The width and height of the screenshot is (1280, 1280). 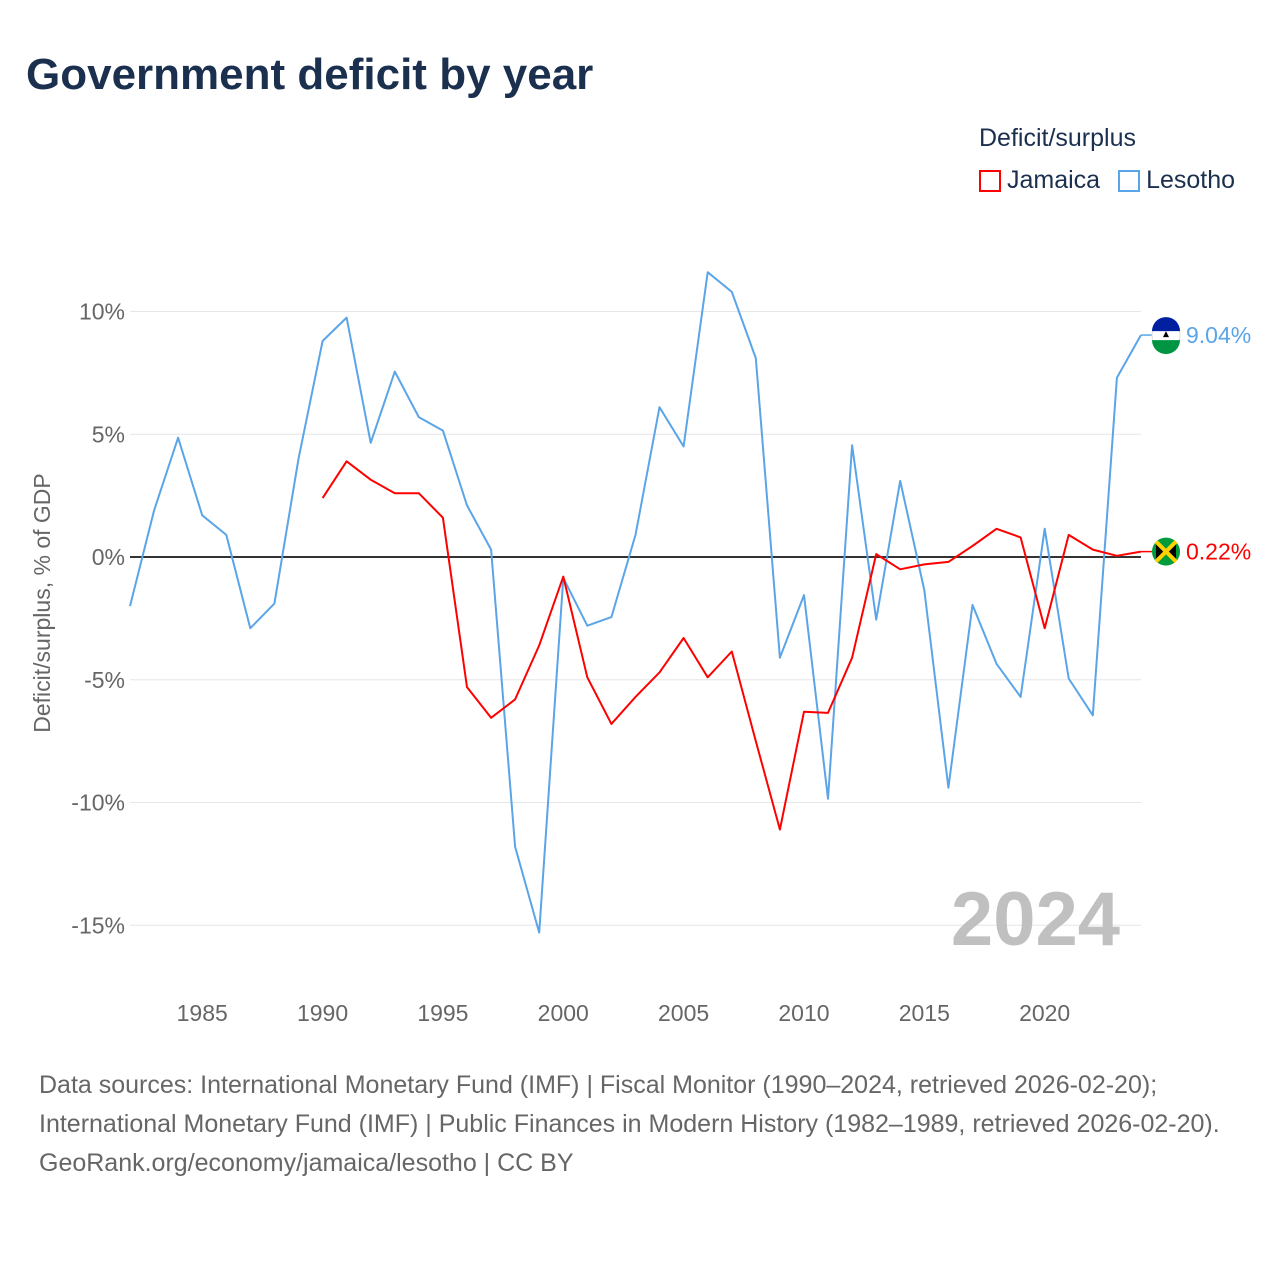 I want to click on legend-item-jamaica: Jamaica, so click(x=1039, y=180).